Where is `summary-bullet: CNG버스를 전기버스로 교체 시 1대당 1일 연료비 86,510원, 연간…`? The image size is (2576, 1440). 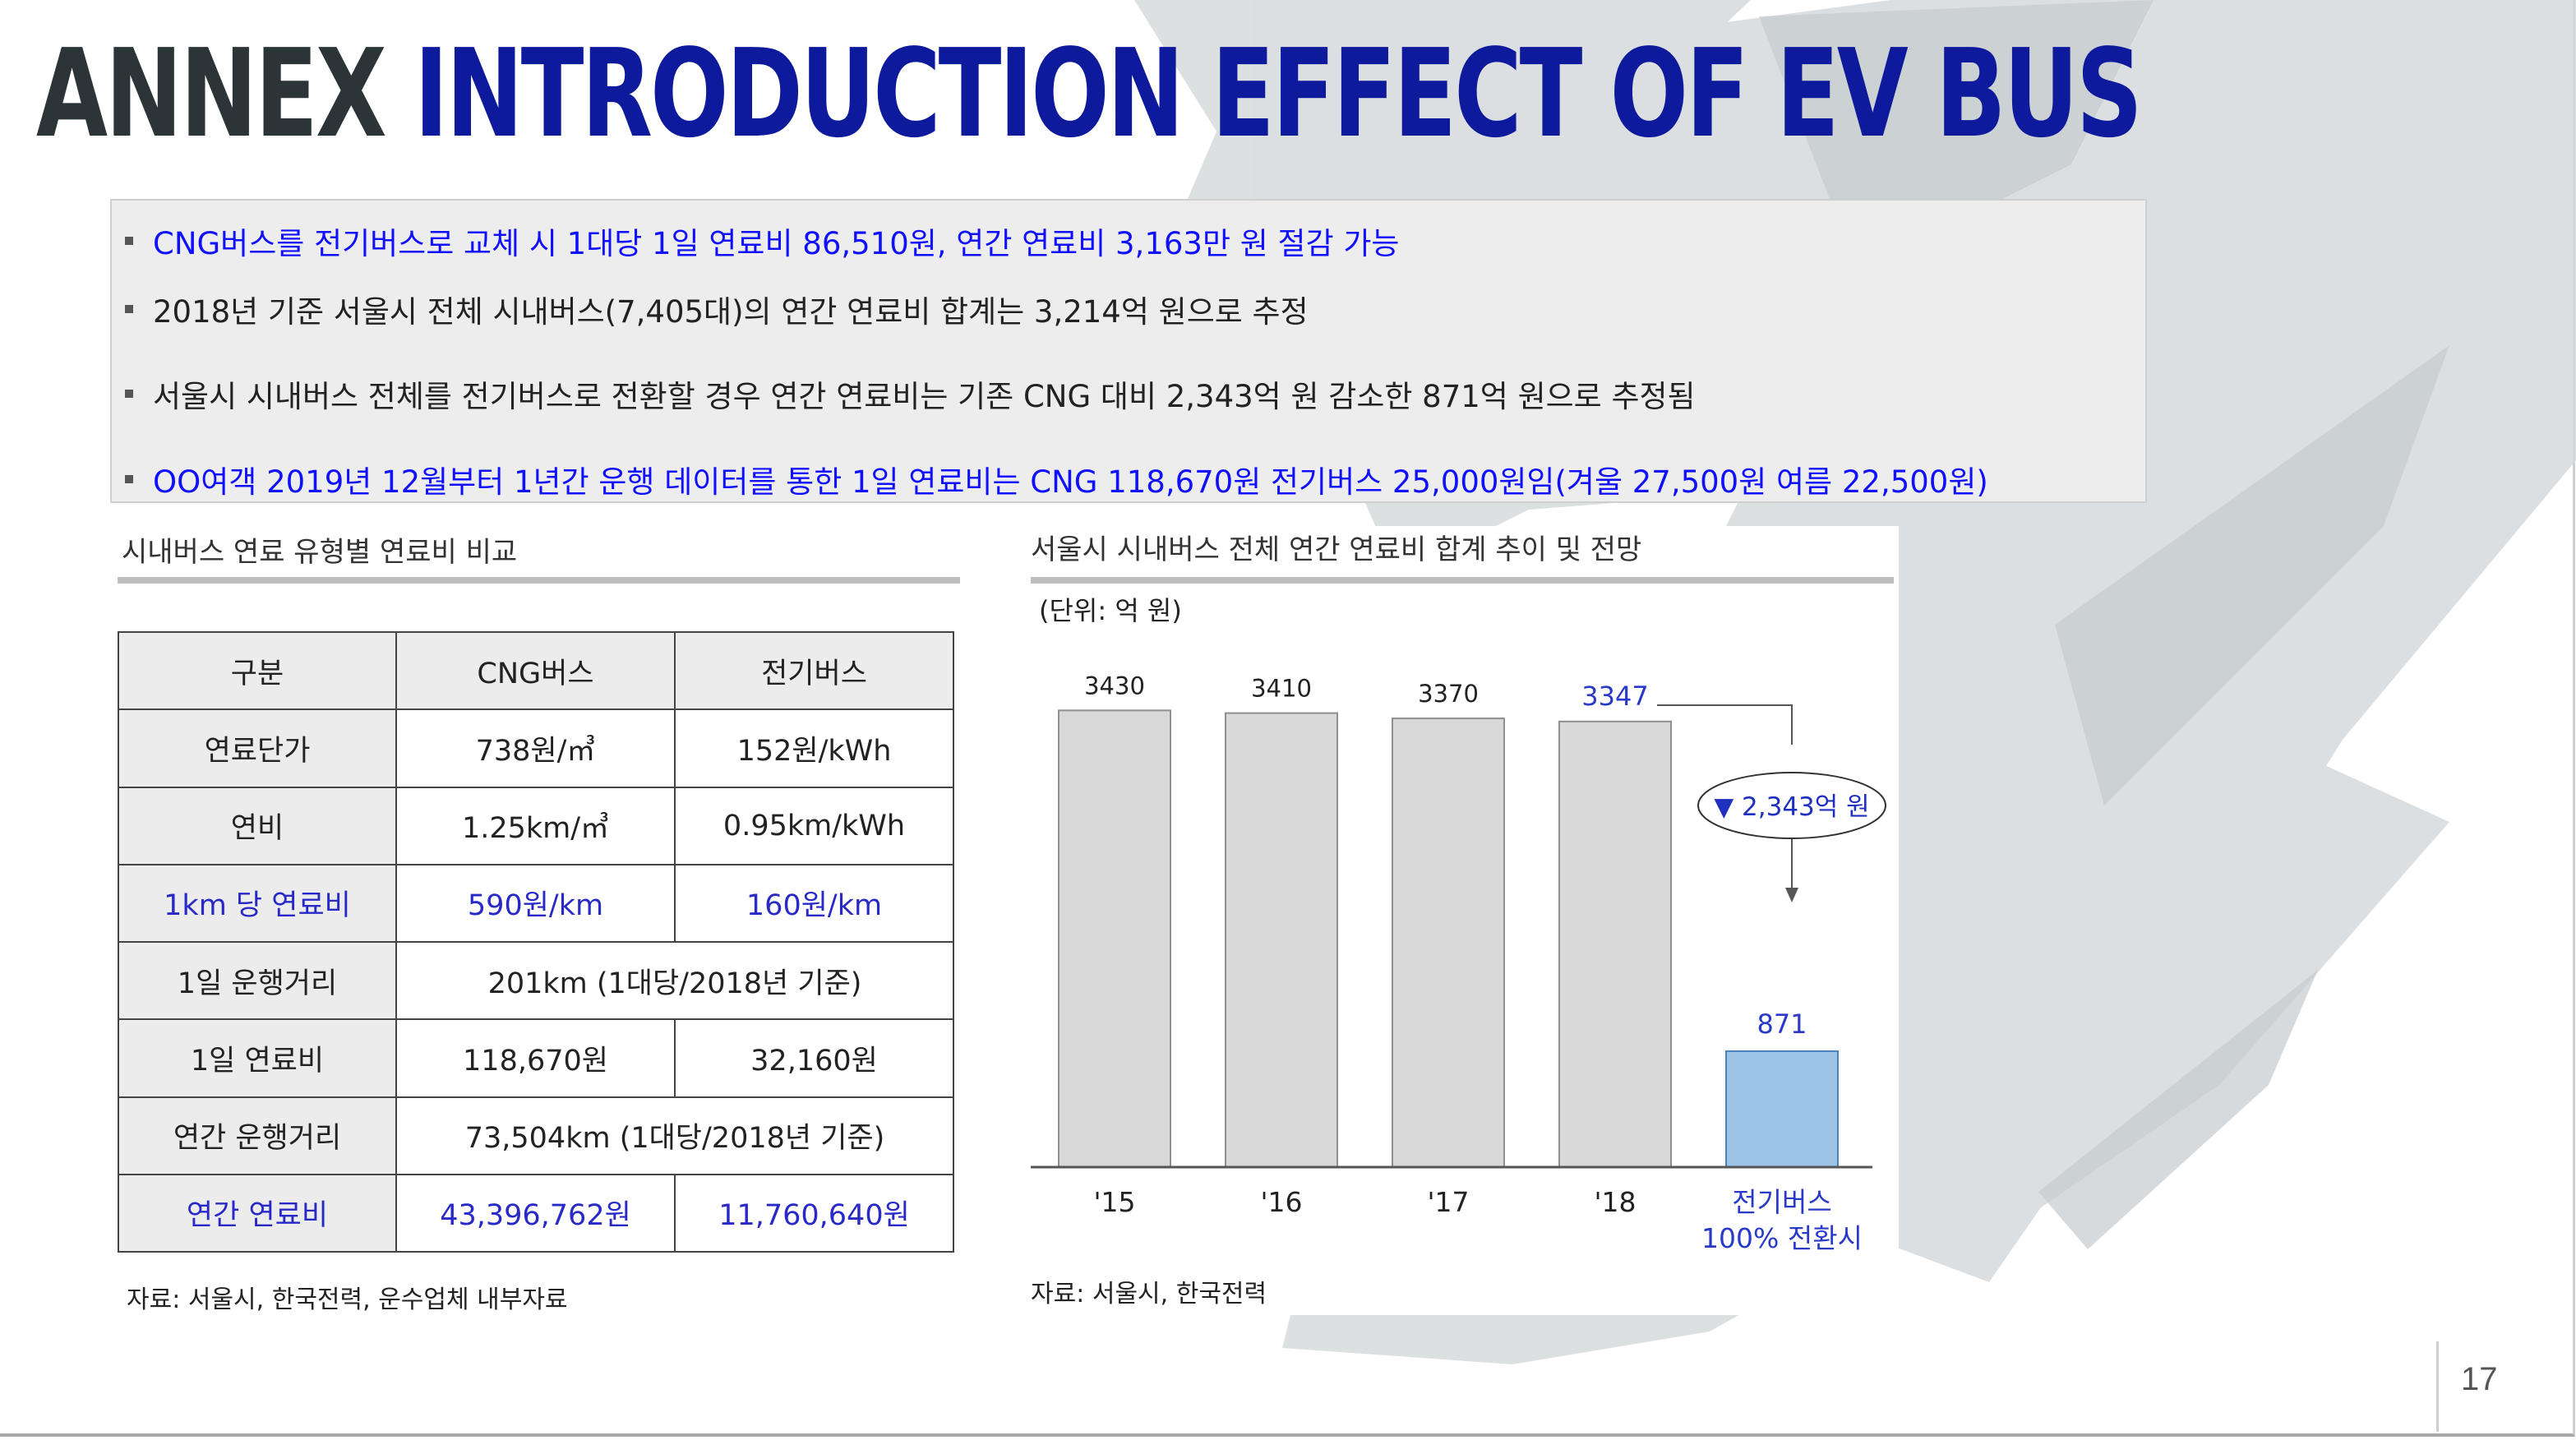
summary-bullet: CNG버스를 전기버스로 교체 시 1대당 1일 연료비 86,510원, 연간… is located at coordinates (762, 241).